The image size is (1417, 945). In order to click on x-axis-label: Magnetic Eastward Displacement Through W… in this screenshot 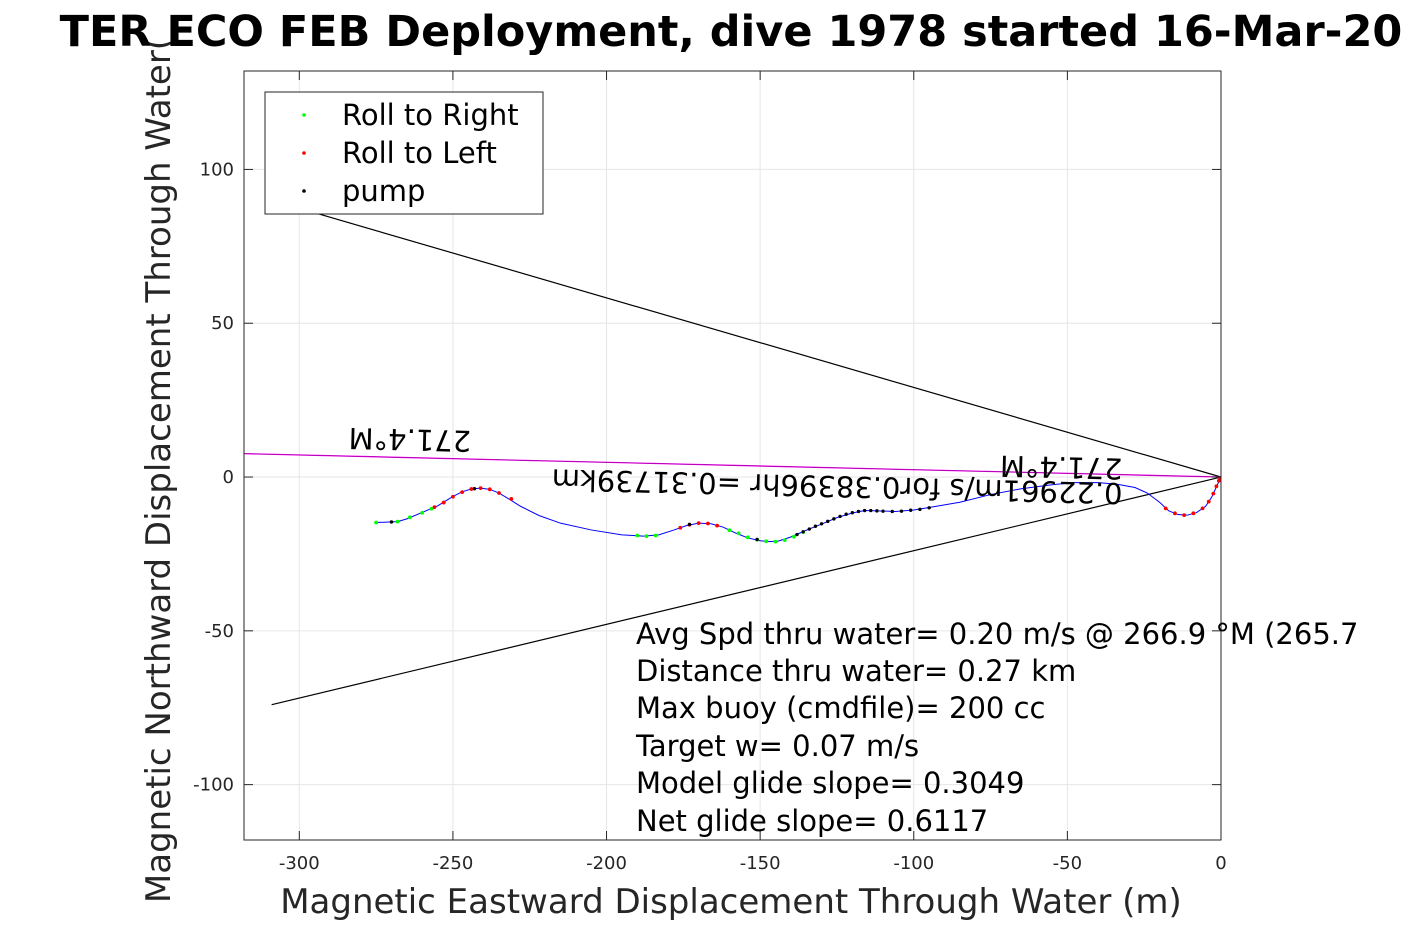, I will do `click(731, 902)`.